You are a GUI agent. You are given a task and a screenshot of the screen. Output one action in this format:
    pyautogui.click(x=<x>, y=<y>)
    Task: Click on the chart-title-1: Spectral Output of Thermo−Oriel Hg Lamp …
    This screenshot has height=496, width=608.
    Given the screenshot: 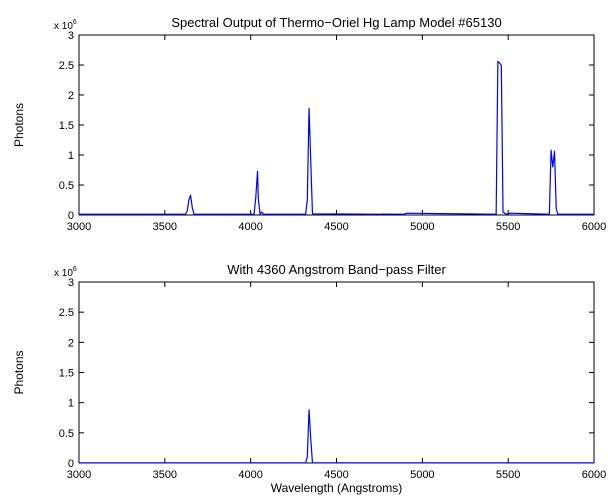 What is the action you would take?
    pyautogui.click(x=336, y=22)
    